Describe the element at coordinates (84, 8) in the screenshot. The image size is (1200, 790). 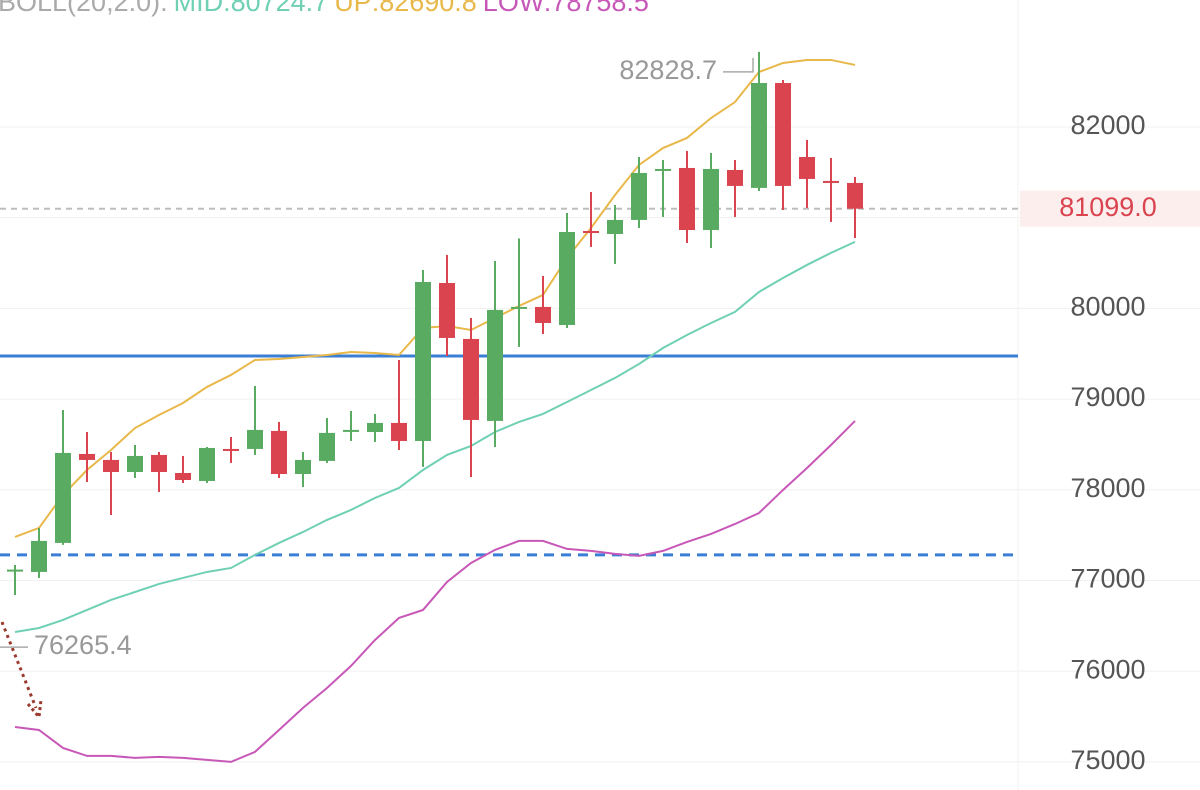
I see `indicator-name: BOLL(20,2.0):` at that location.